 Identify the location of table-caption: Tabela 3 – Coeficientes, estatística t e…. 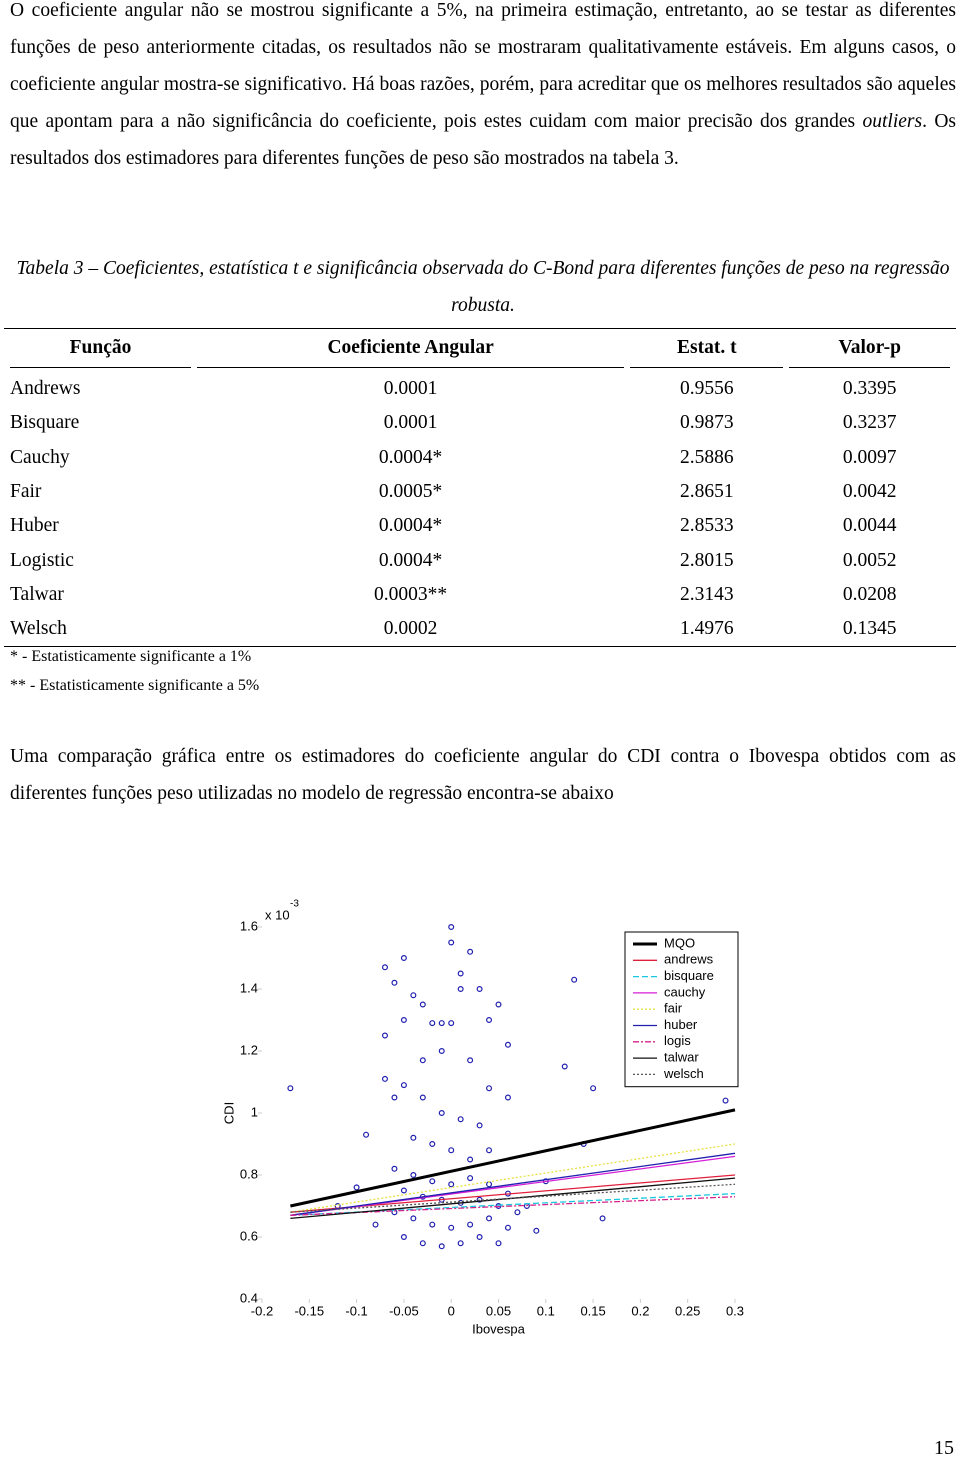
(483, 287).